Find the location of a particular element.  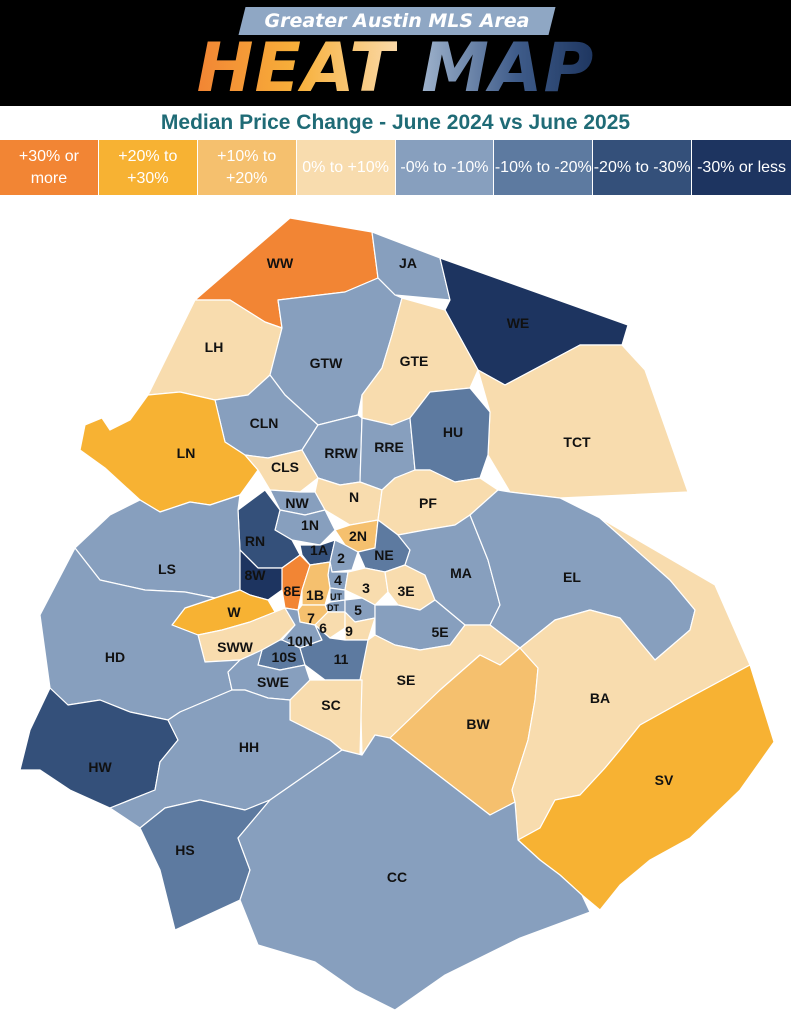

area-label-CLS: CLS is located at coordinates (285, 467).